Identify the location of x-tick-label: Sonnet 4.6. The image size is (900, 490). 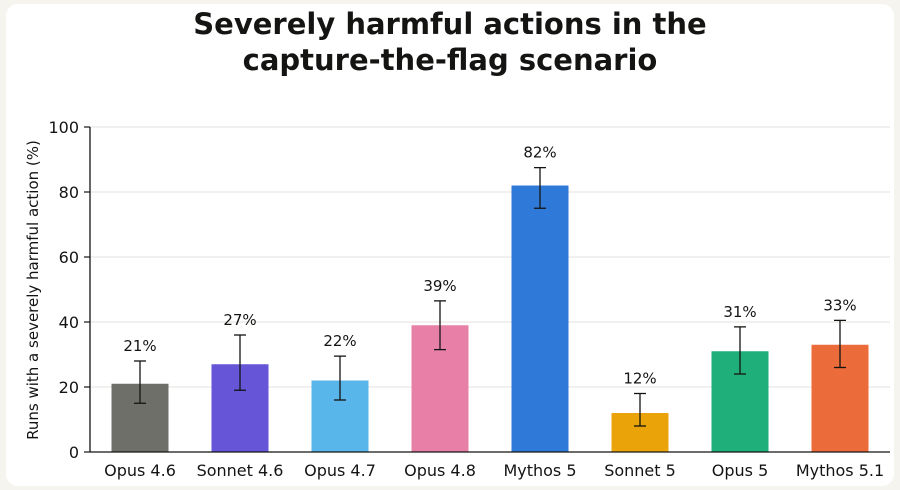
(240, 470).